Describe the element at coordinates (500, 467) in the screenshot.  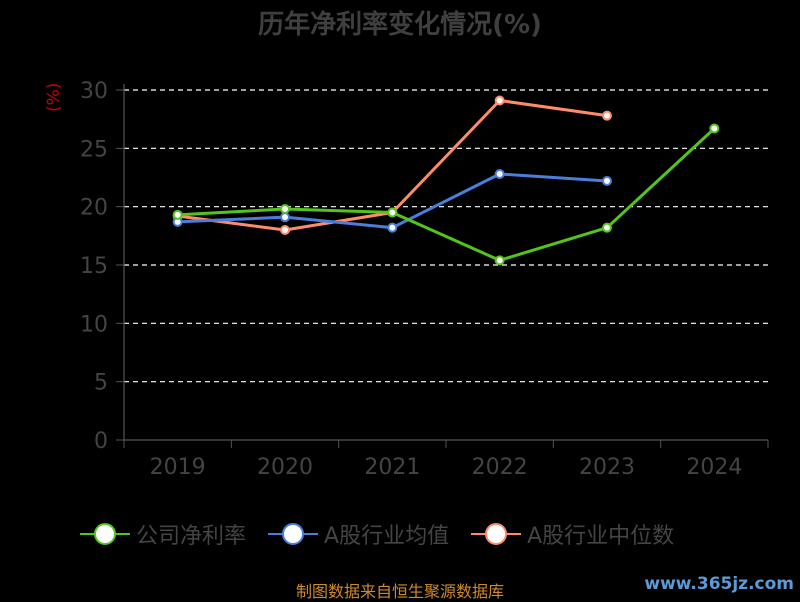
I see `x-tick-label: 2022` at that location.